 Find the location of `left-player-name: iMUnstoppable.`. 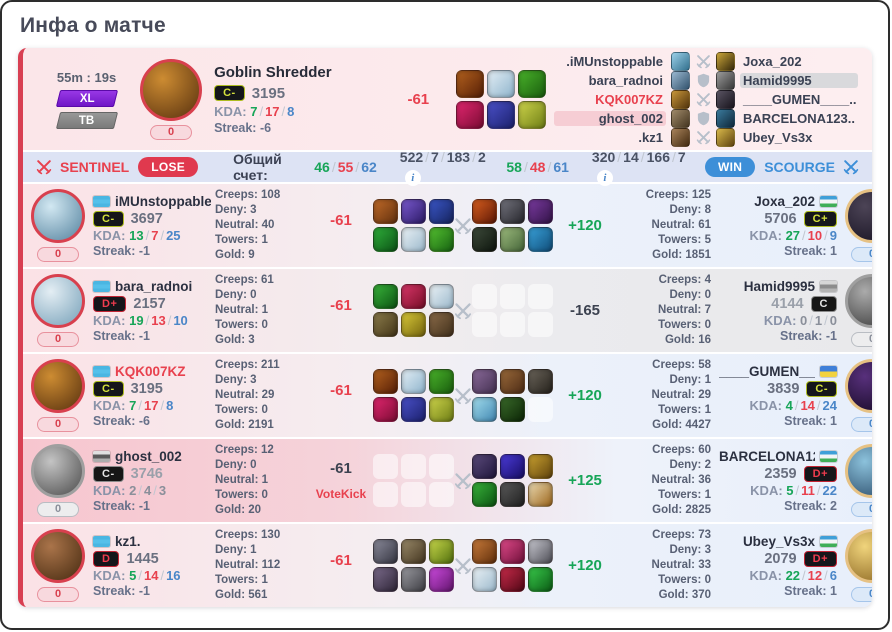

left-player-name: iMUnstoppable. is located at coordinates (163, 201).